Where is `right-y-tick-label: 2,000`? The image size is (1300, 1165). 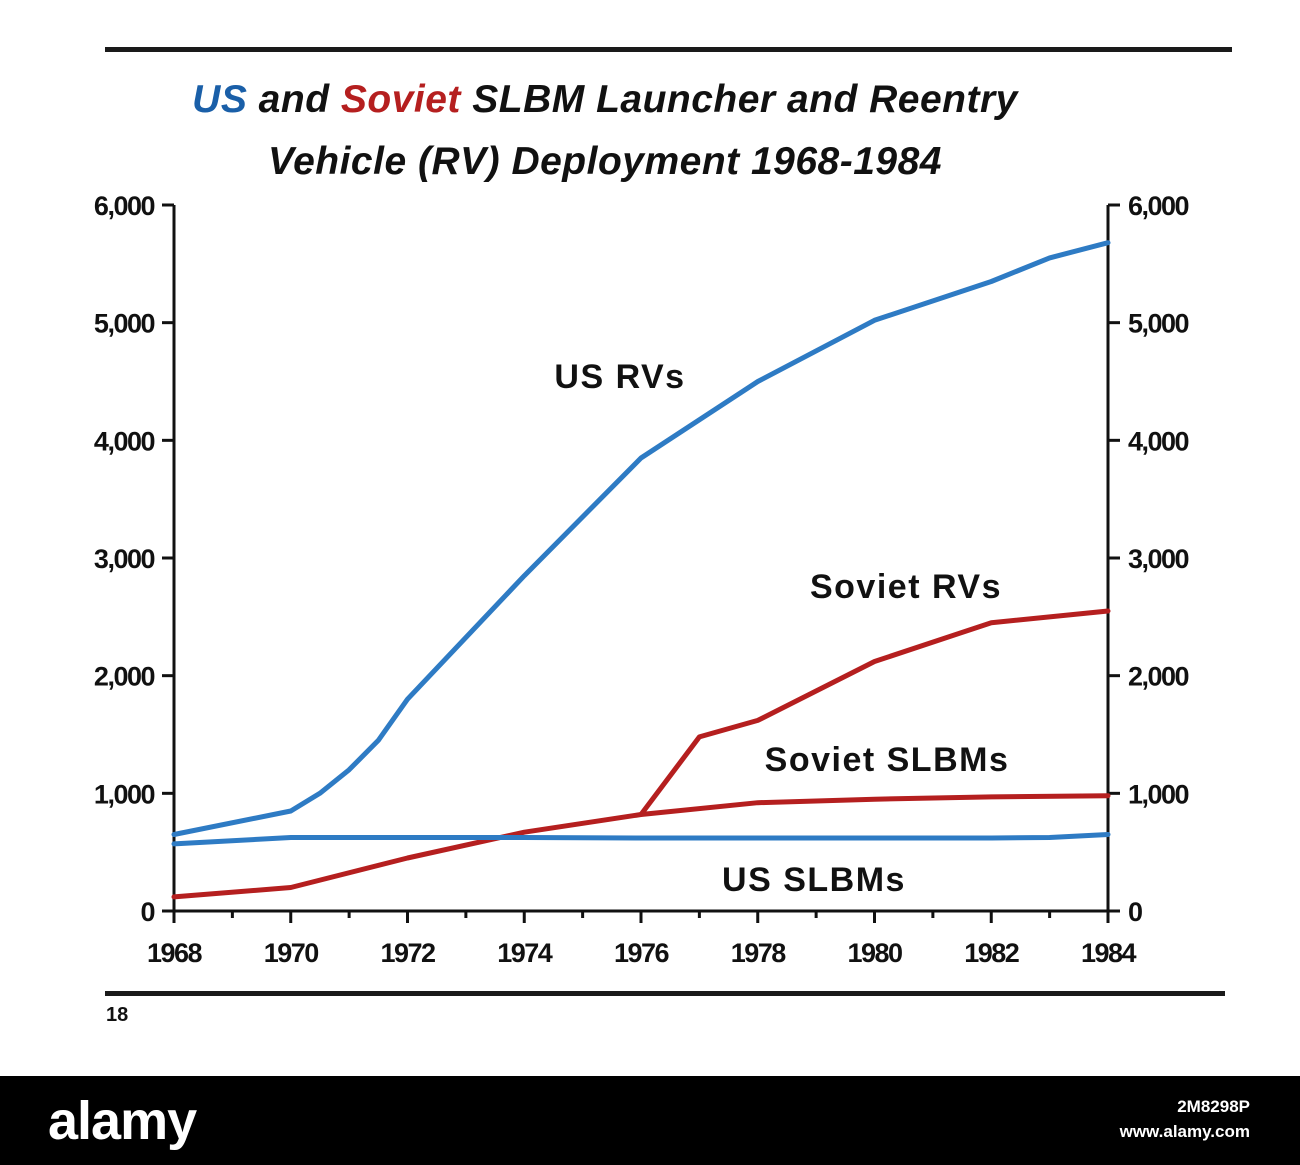 right-y-tick-label: 2,000 is located at coordinates (1158, 677).